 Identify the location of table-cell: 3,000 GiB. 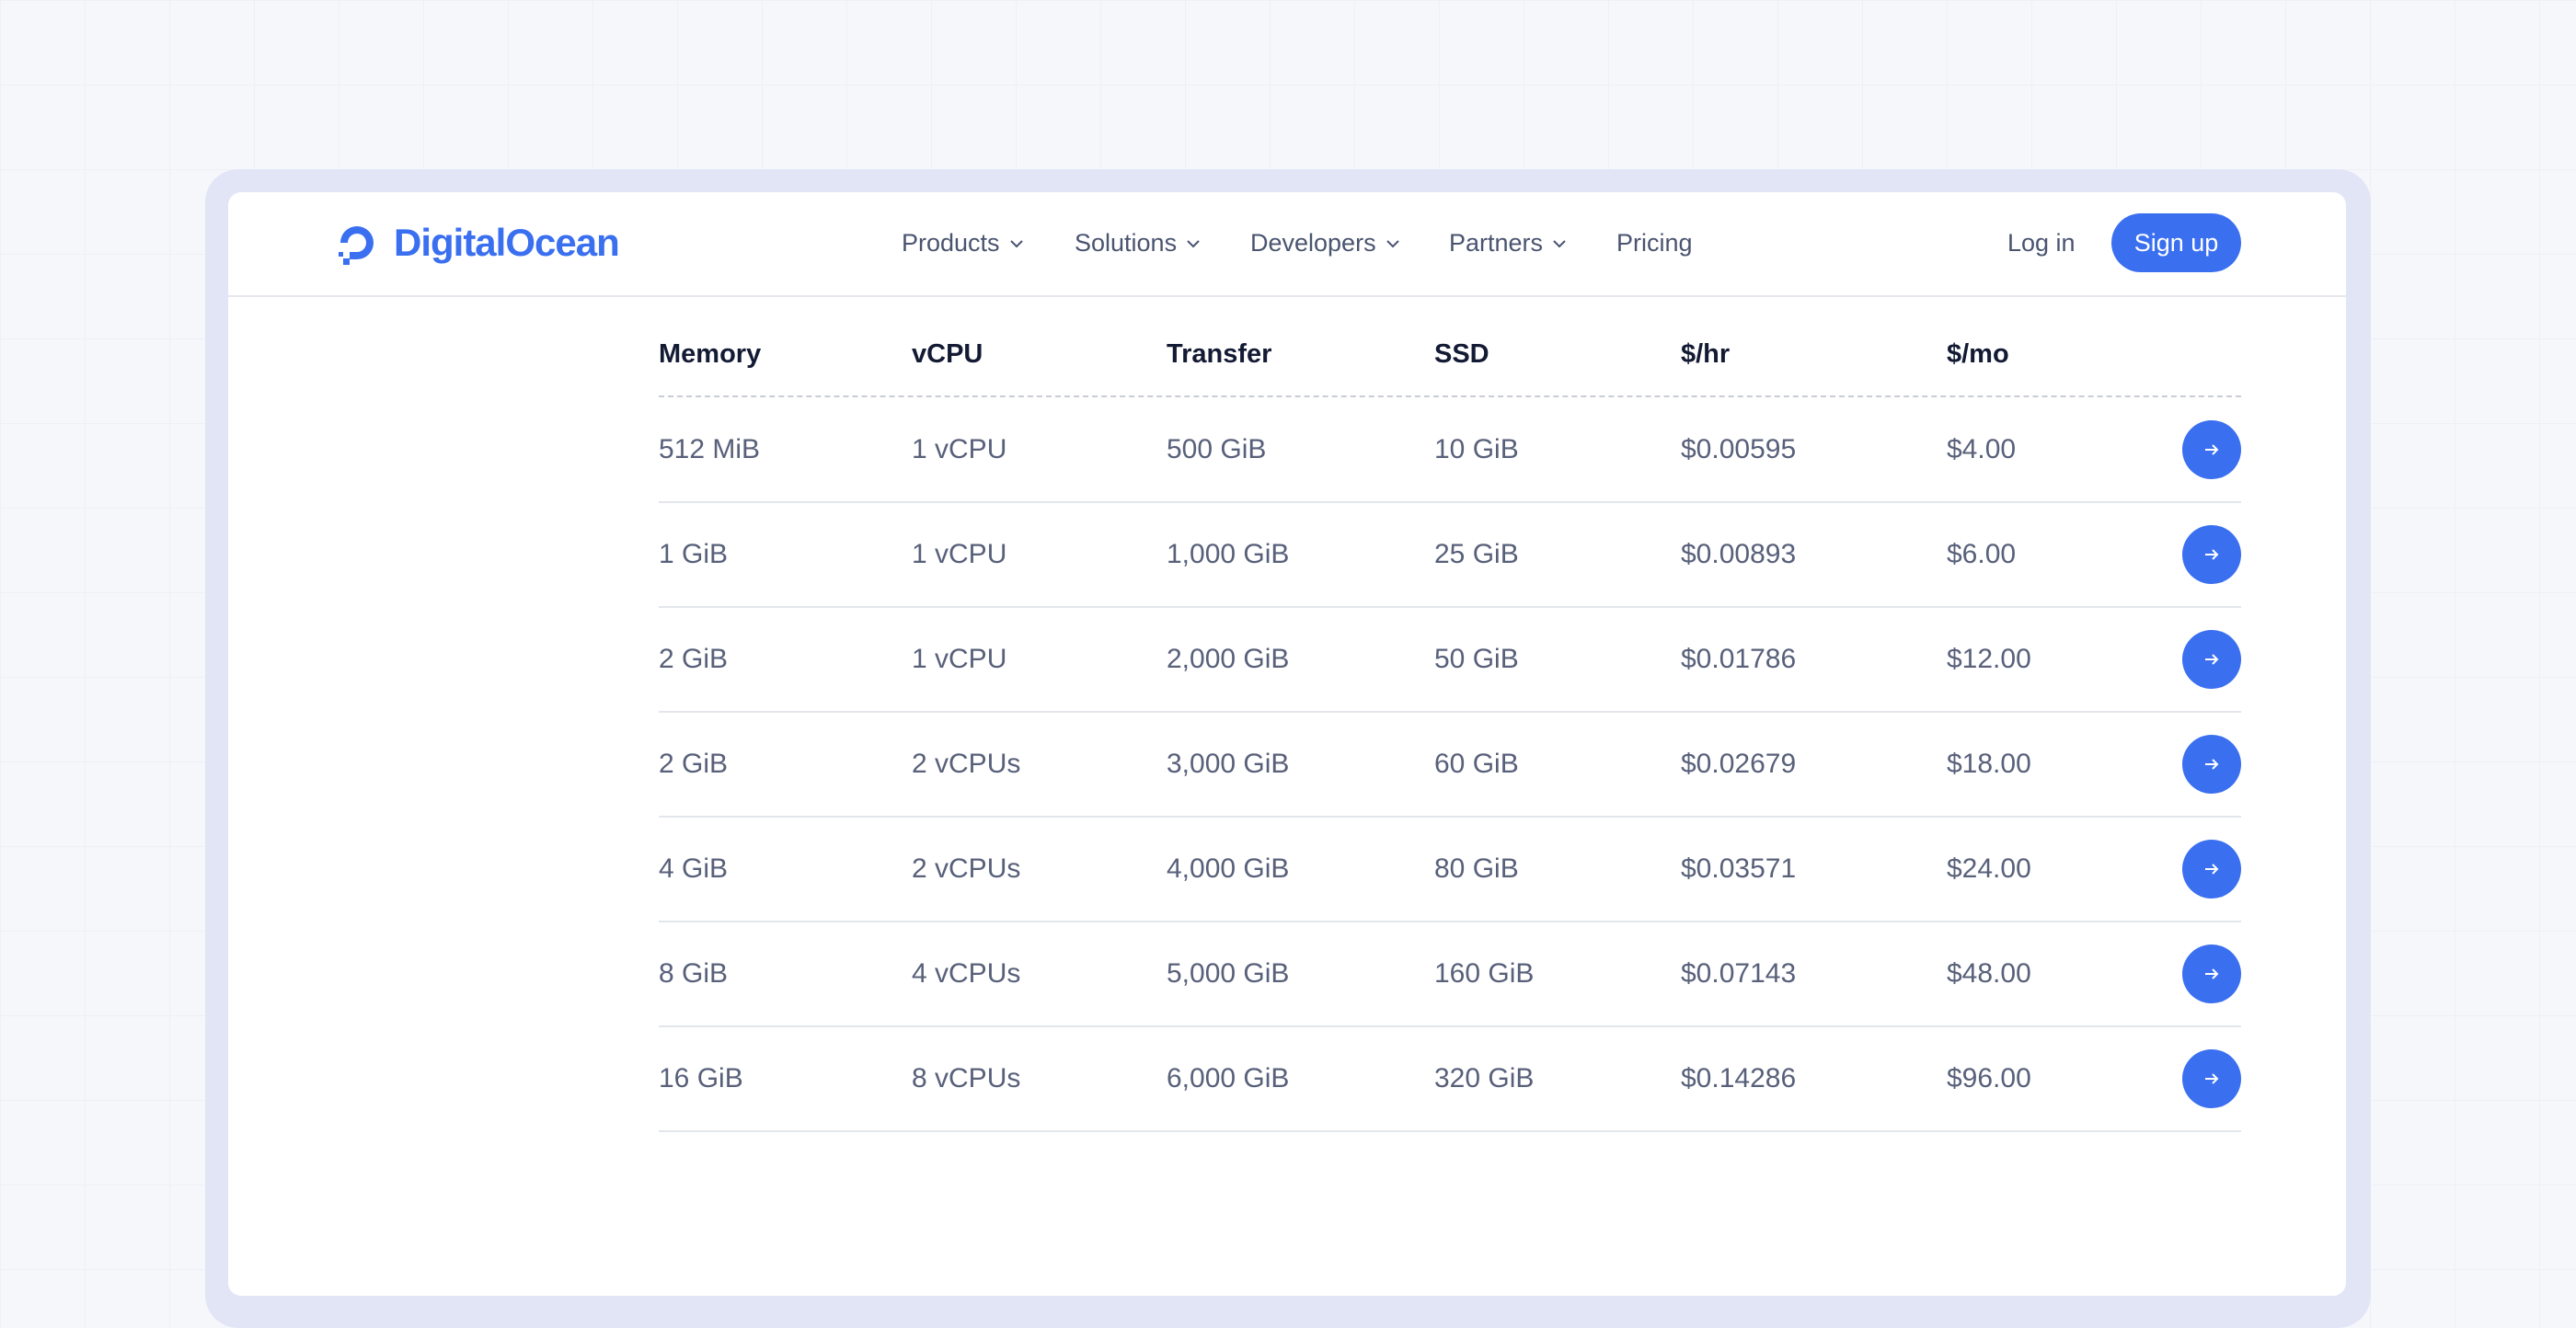
(1228, 764).